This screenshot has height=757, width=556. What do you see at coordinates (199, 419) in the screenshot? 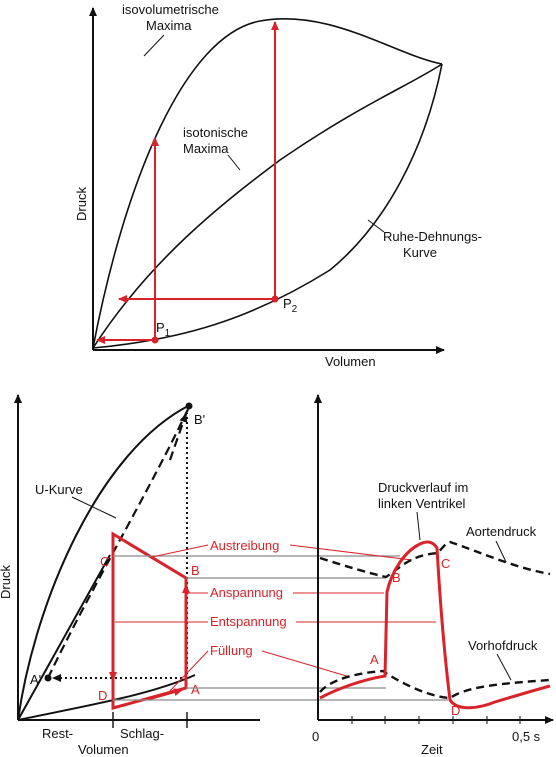
I see `b-prime-label: B'` at bounding box center [199, 419].